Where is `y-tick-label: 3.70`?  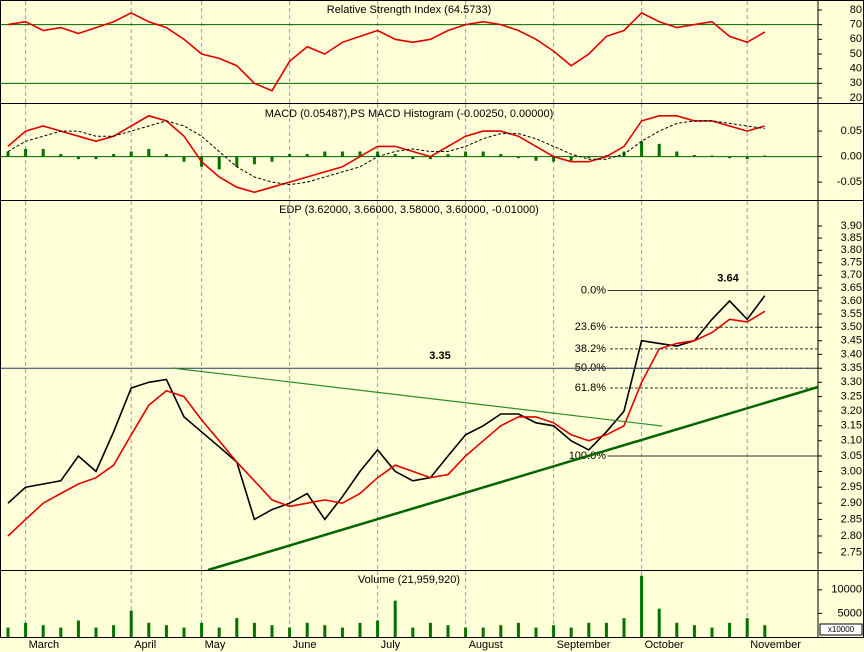
y-tick-label: 3.70 is located at coordinates (851, 275).